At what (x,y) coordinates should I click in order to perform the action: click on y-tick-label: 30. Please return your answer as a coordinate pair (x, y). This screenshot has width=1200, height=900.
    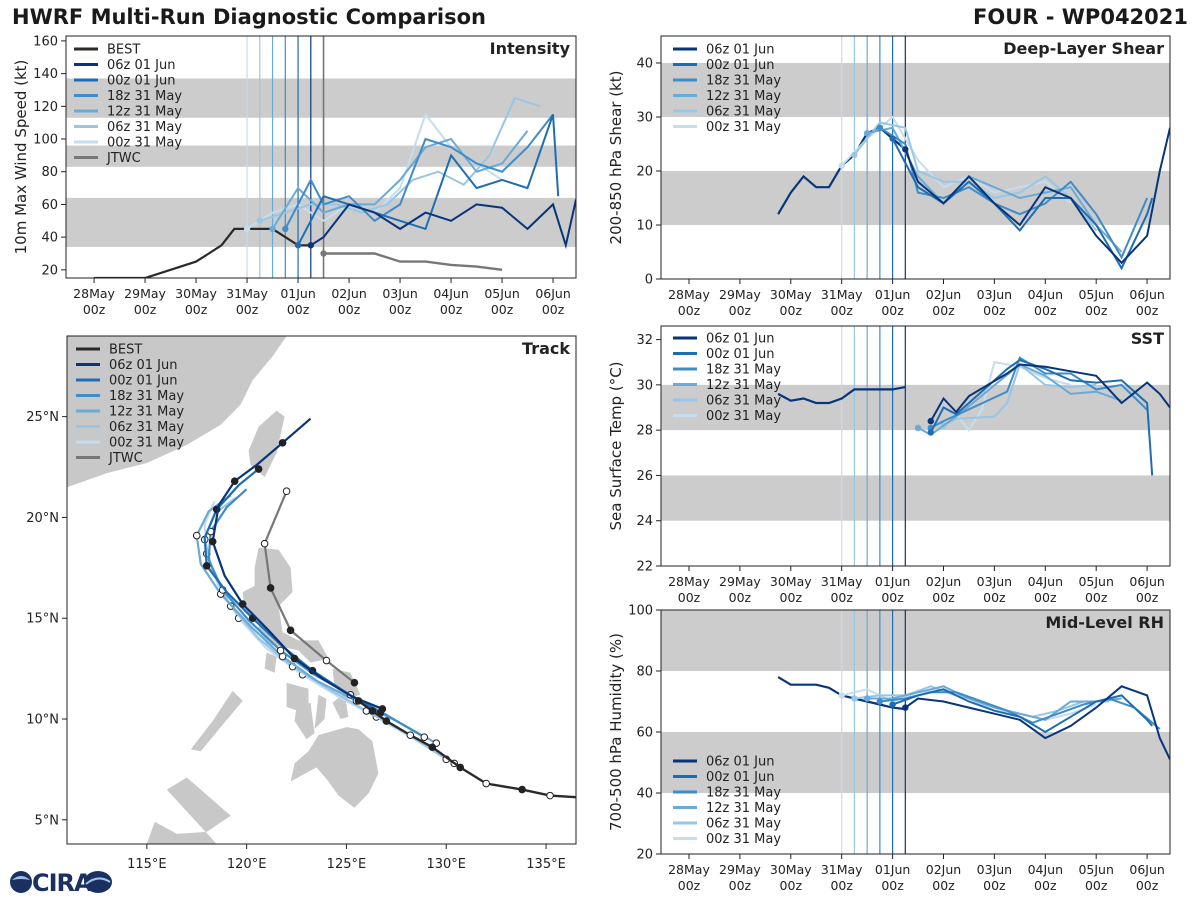
    Looking at the image, I should click on (644, 118).